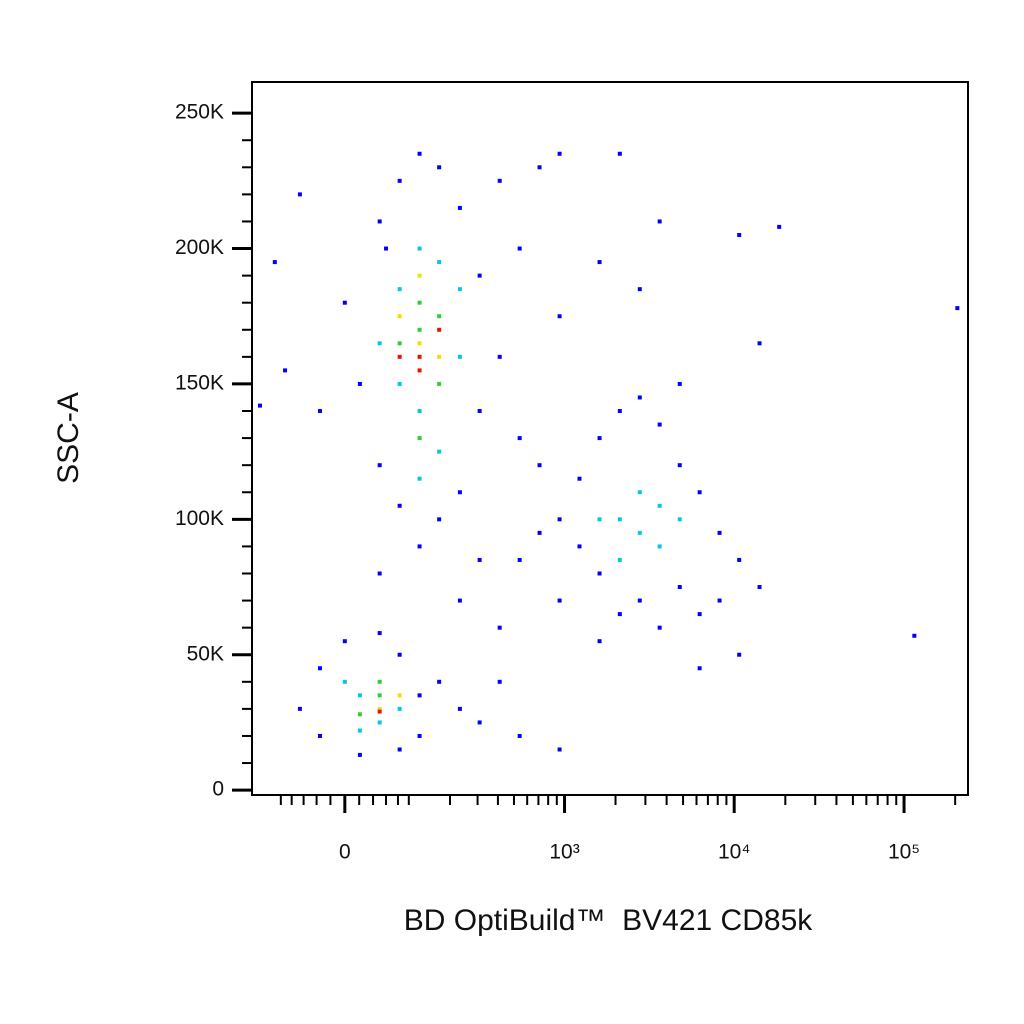 This screenshot has width=1024, height=1024. I want to click on x-tick-label: 10³, so click(564, 852).